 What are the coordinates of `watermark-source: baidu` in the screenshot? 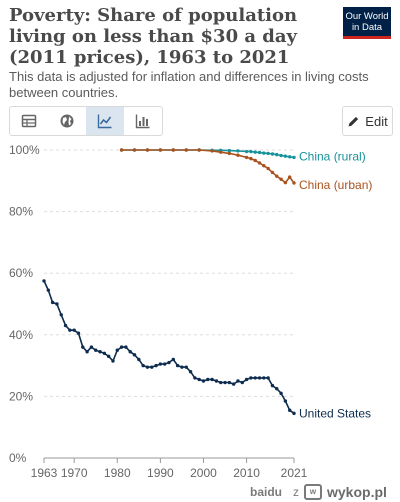 It's located at (266, 492).